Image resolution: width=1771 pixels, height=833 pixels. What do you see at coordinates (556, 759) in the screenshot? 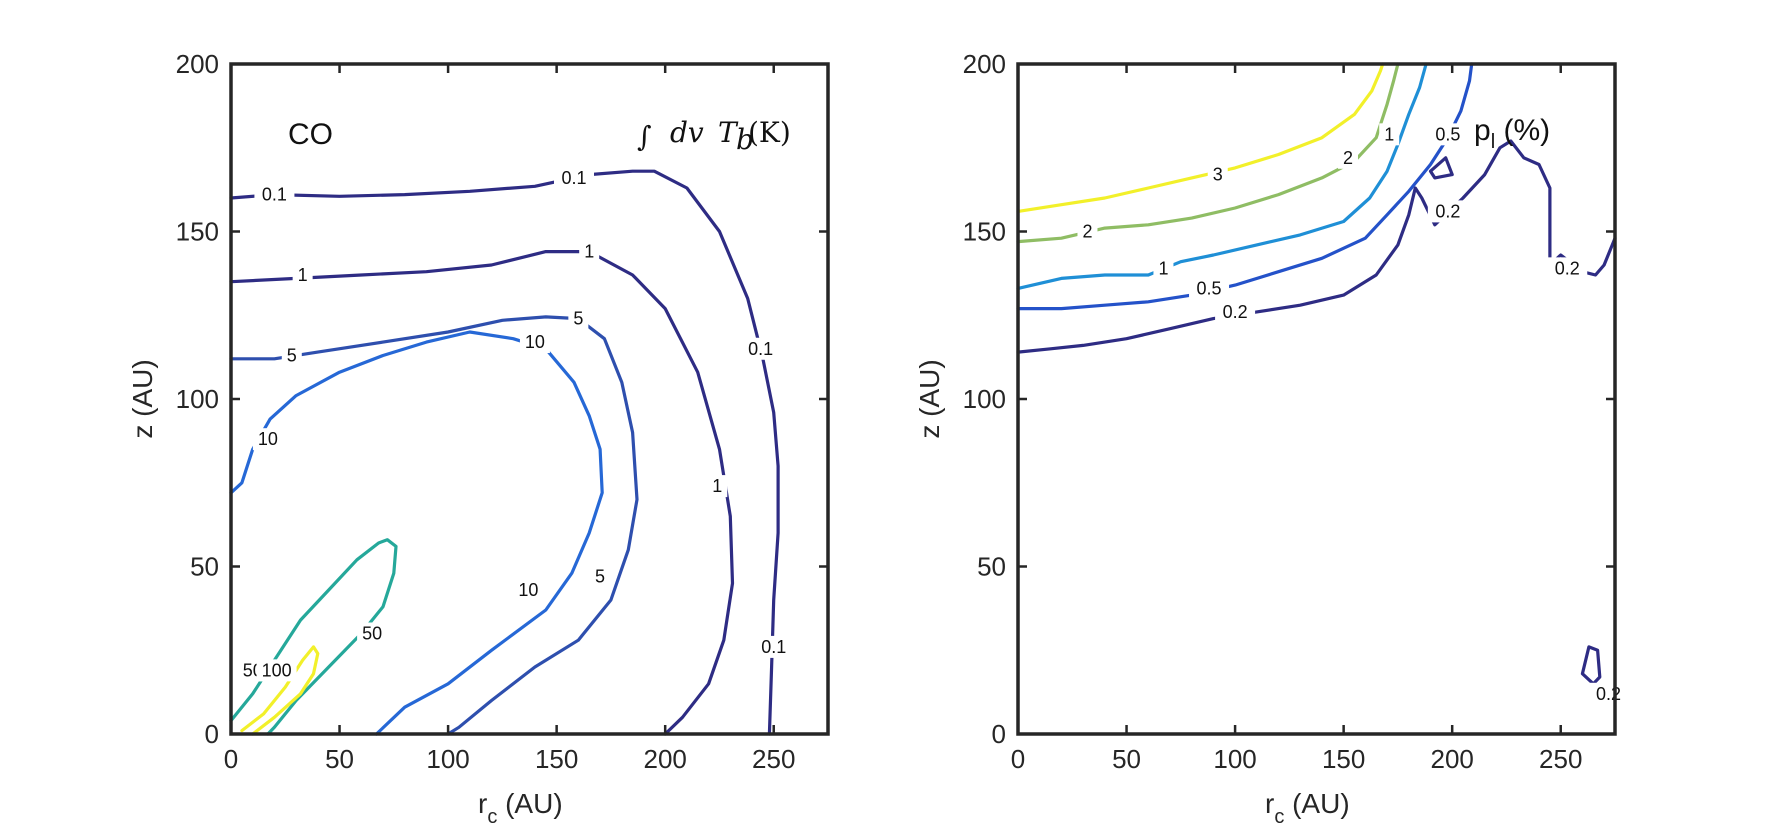
I see `left-x-tick-label: 150` at bounding box center [556, 759].